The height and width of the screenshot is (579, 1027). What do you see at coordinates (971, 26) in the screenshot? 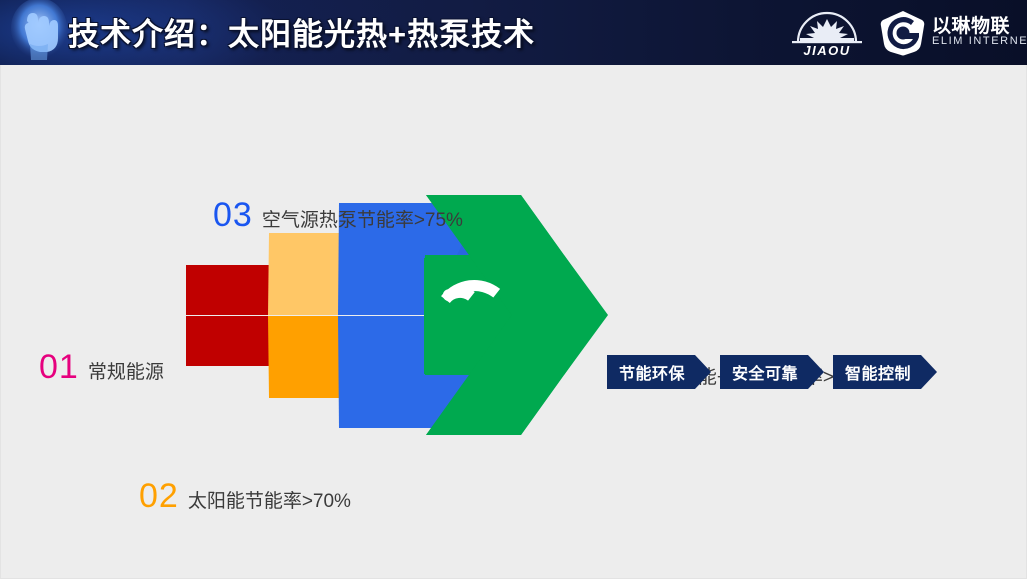
I see `logo-elim-text-cn: 以琳物联` at bounding box center [971, 26].